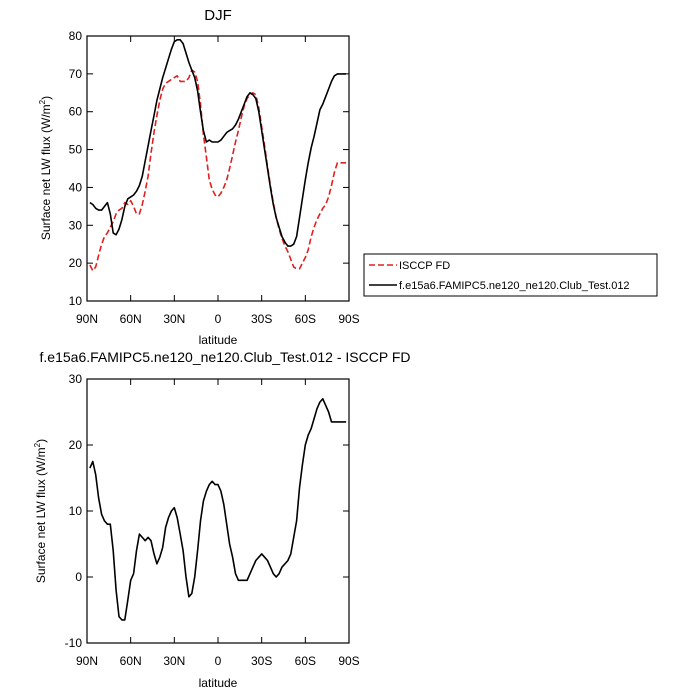 The height and width of the screenshot is (694, 694). What do you see at coordinates (37, 444) in the screenshot?
I see `bottom-y-axis-label-sup: 2` at bounding box center [37, 444].